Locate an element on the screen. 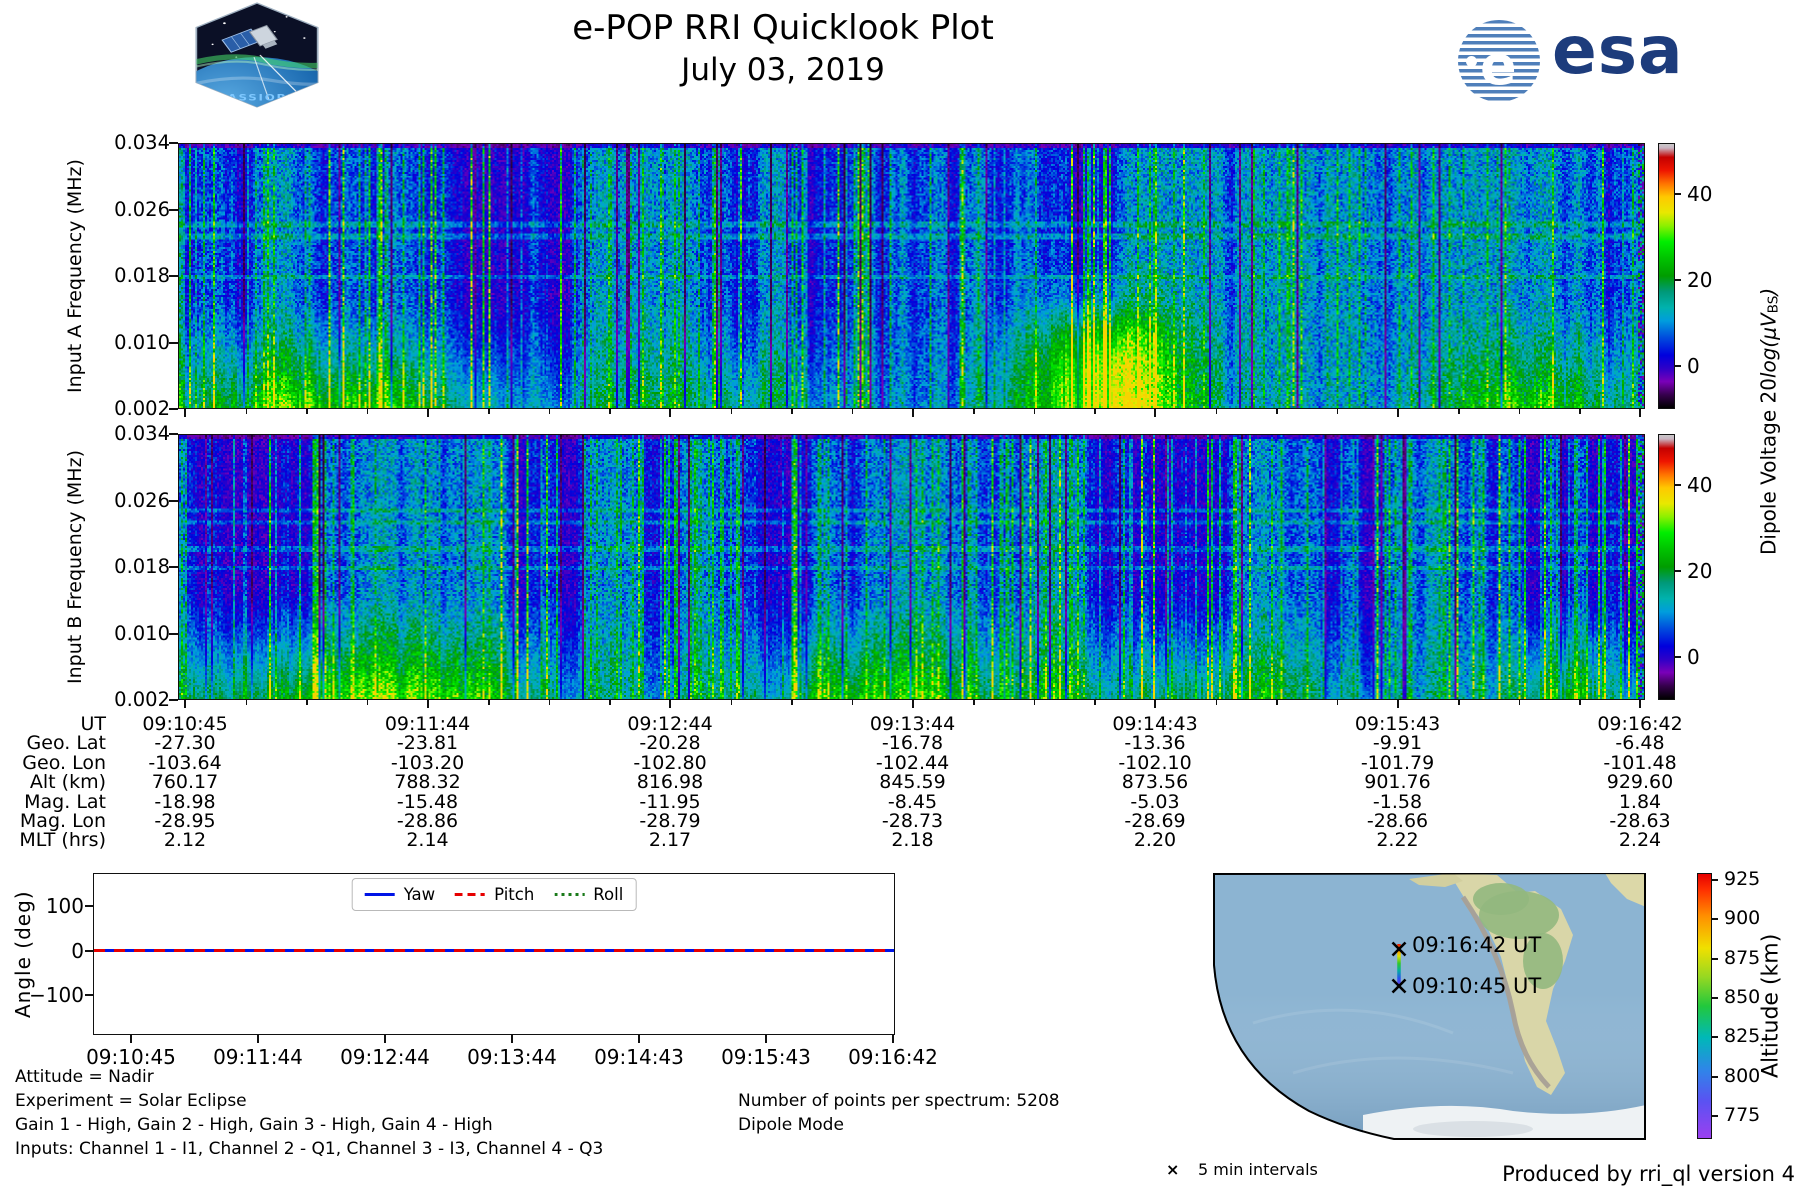 The image size is (1800, 1200). angle-plot-legend: Yaw Pitch Roll is located at coordinates (494, 894).